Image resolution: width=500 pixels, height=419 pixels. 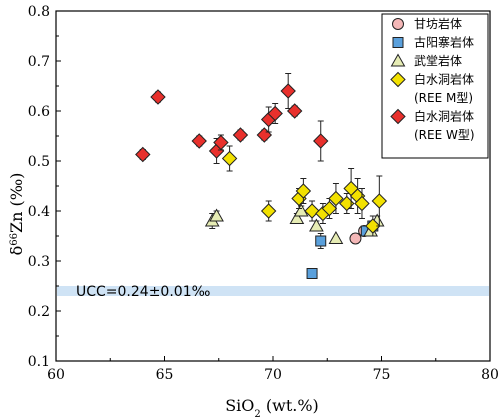 What do you see at coordinates (39, 112) in the screenshot?
I see `y-tick-label: 0.6` at bounding box center [39, 112].